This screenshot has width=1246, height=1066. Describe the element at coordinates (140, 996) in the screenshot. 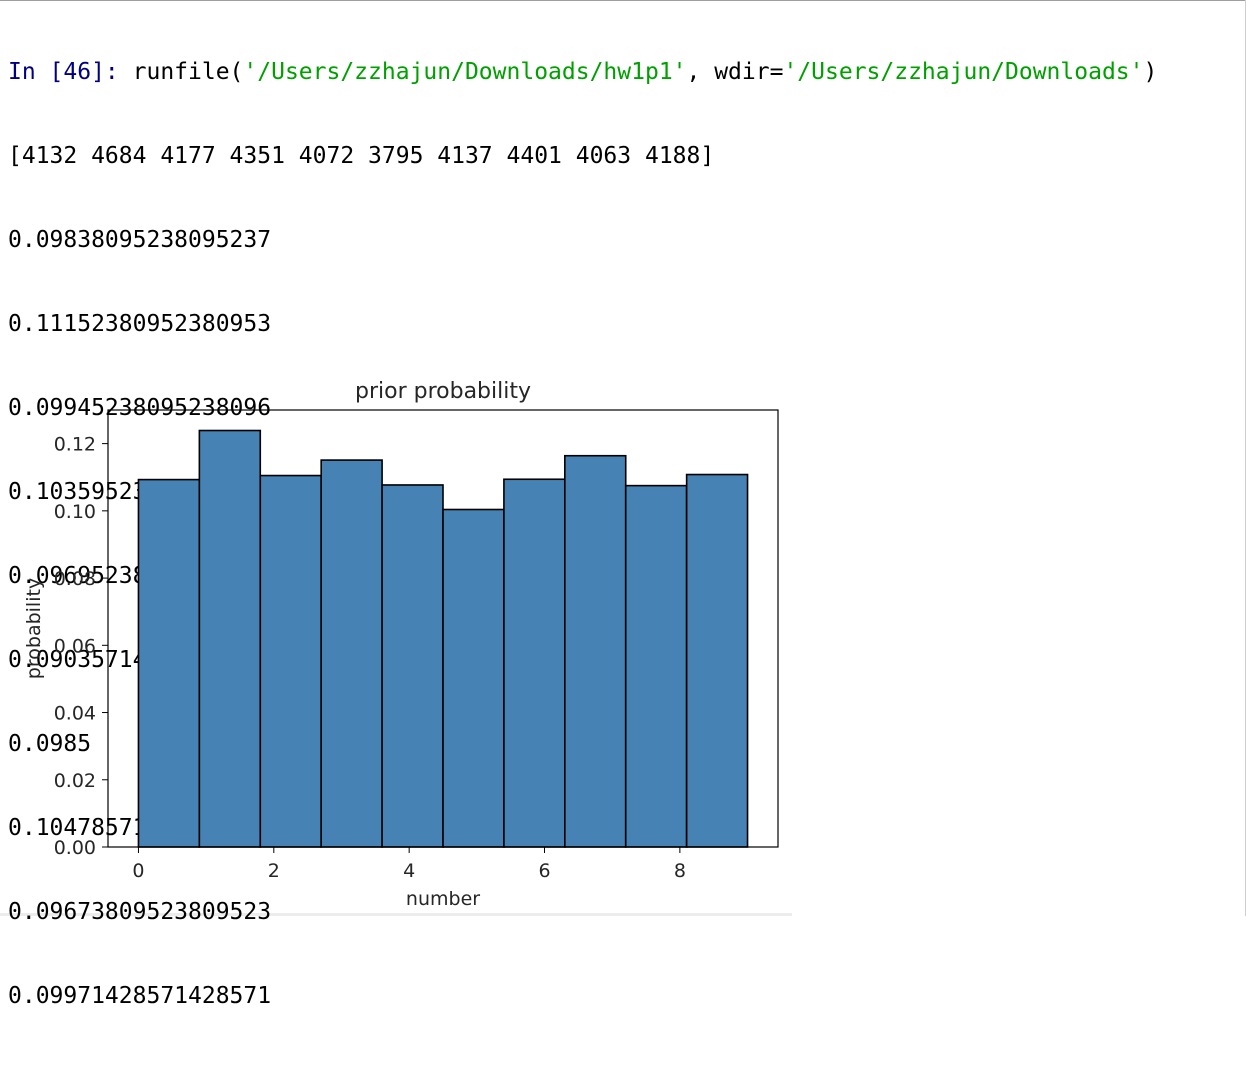

I see `output-probability-line: 0.09971428571428571` at that location.